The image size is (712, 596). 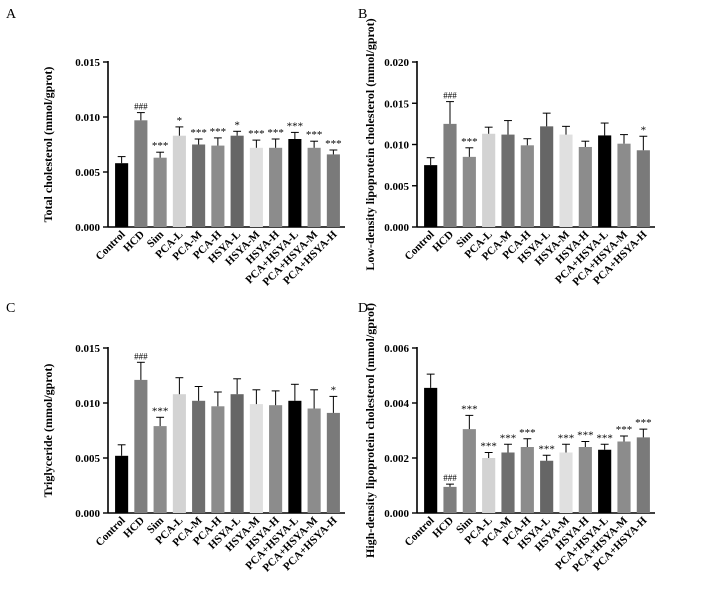 I want to click on y-tick-label: 0.020, so click(x=396, y=63).